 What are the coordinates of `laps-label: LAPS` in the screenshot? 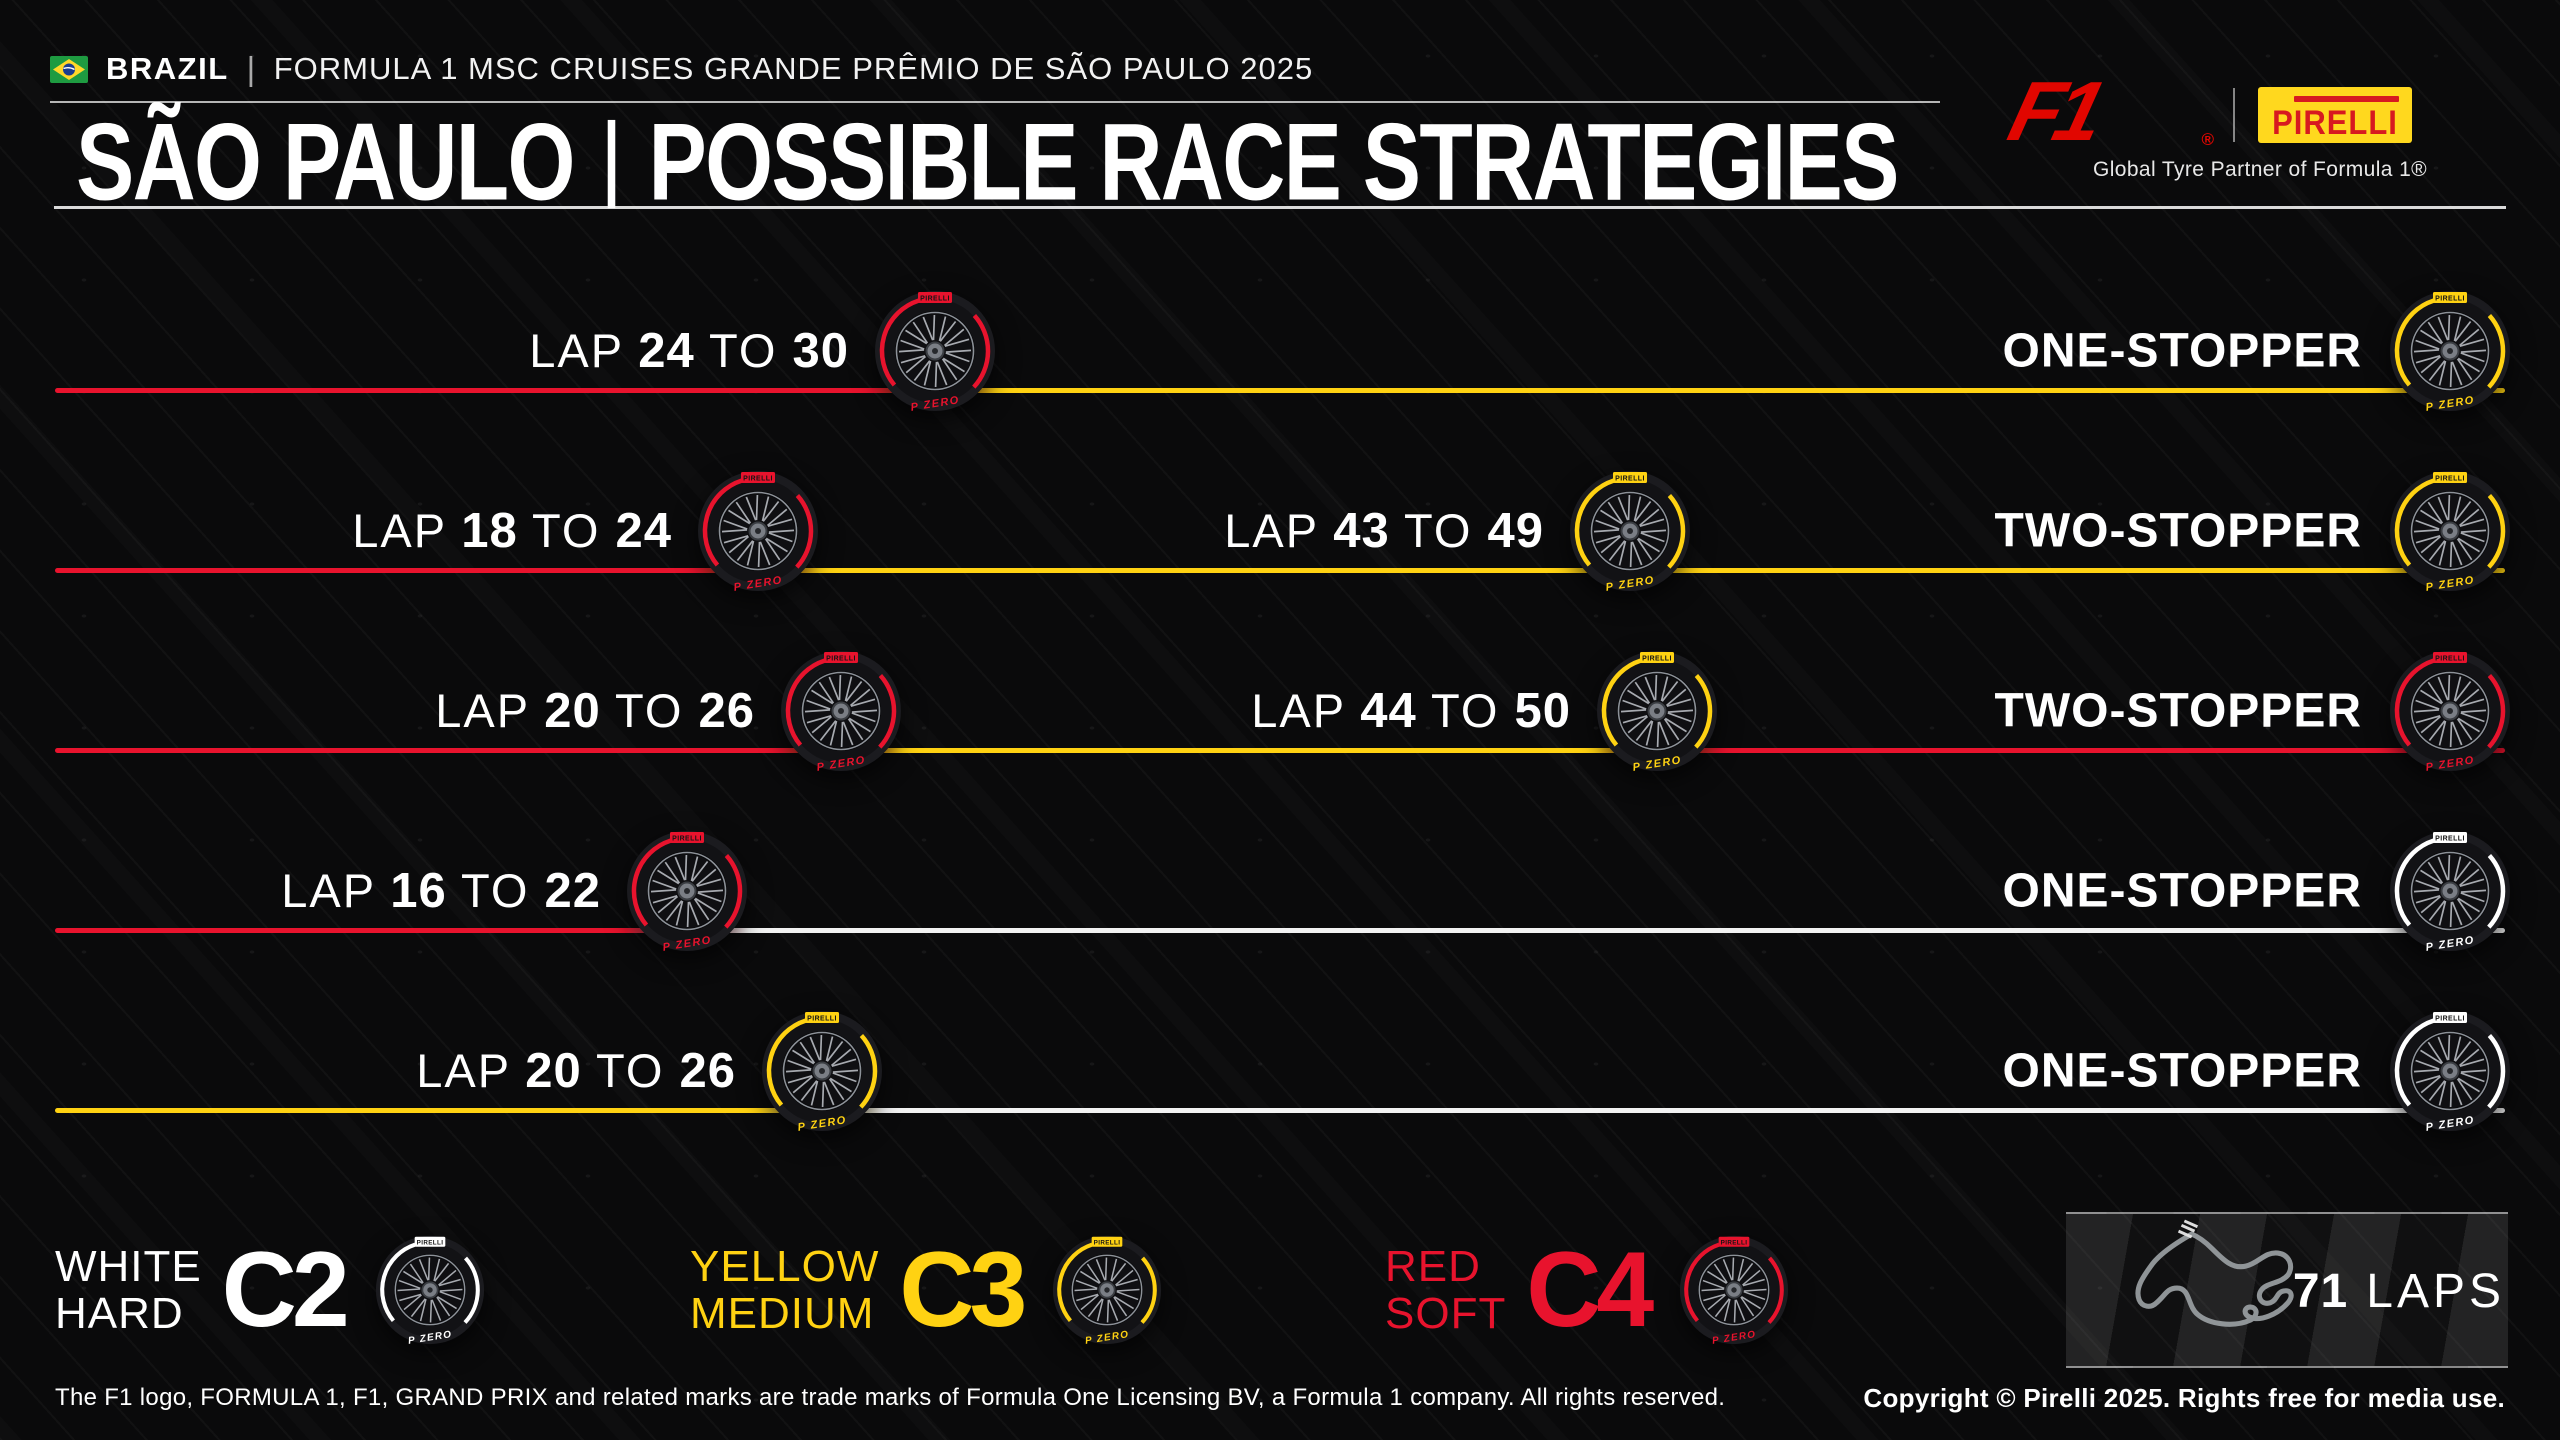 It's located at (2435, 1291).